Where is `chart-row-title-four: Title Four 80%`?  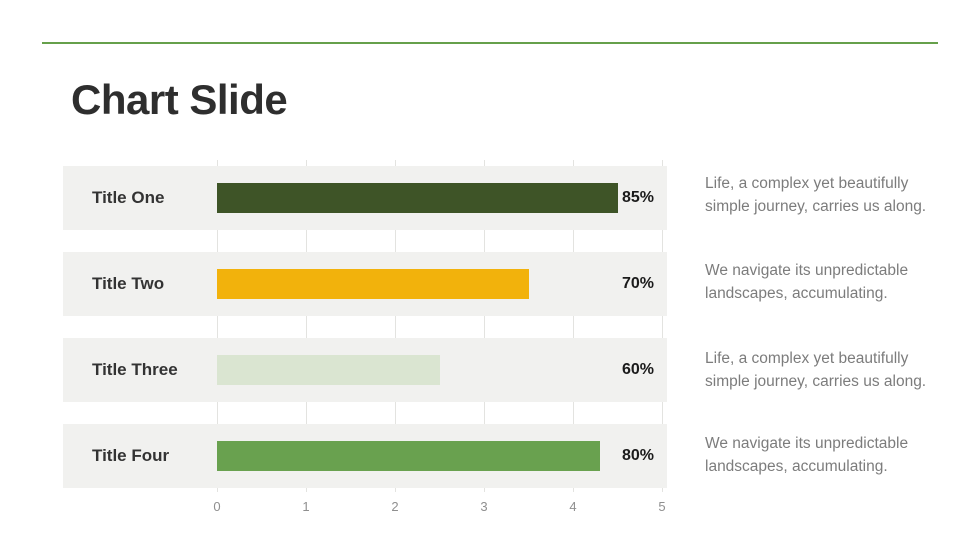
chart-row-title-four: Title Four 80% is located at coordinates (365, 456).